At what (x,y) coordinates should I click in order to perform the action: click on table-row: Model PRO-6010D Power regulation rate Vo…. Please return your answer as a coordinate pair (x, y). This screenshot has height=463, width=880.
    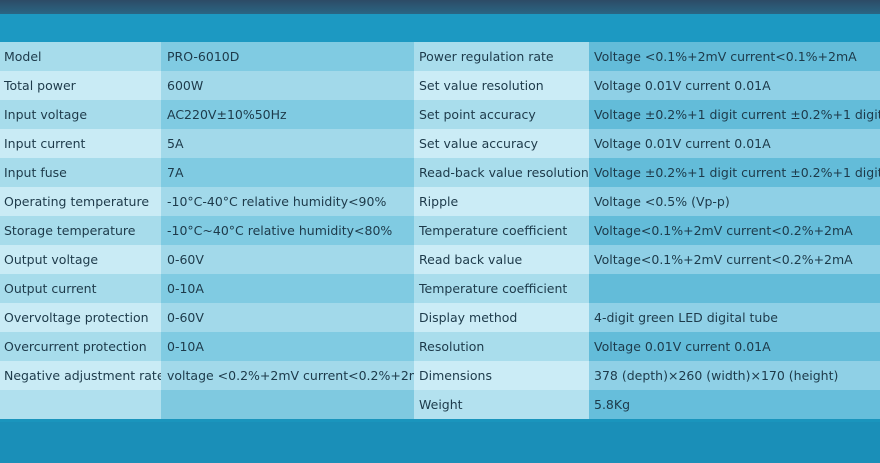
    Looking at the image, I should click on (440, 56).